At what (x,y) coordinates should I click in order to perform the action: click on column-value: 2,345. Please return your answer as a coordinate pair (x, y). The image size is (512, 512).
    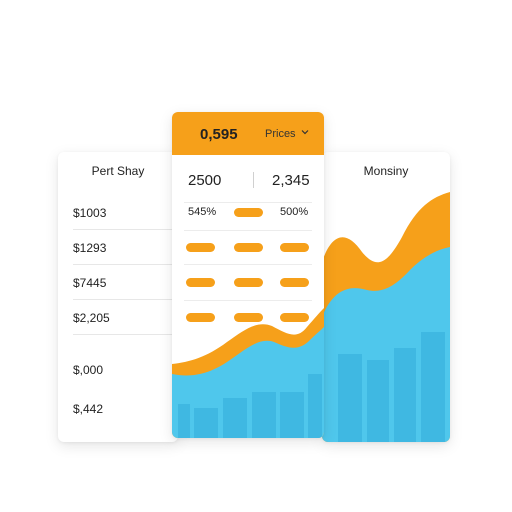
    Looking at the image, I should click on (291, 180).